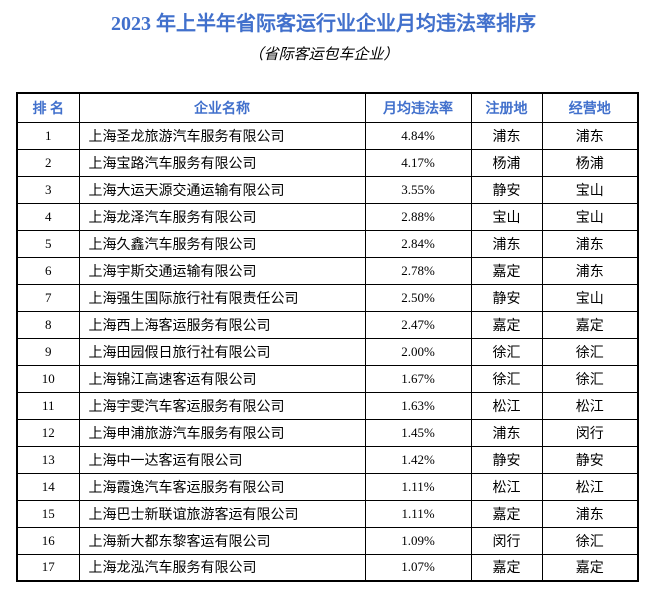  What do you see at coordinates (48, 459) in the screenshot?
I see `cell-rank: 13` at bounding box center [48, 459].